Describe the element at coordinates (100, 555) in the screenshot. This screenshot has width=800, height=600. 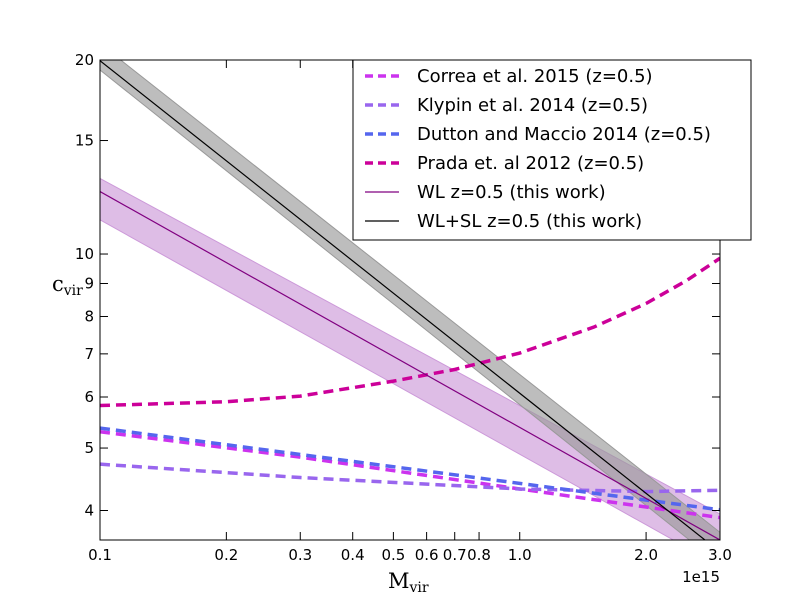
I see `x-tick-label: 0.1` at that location.